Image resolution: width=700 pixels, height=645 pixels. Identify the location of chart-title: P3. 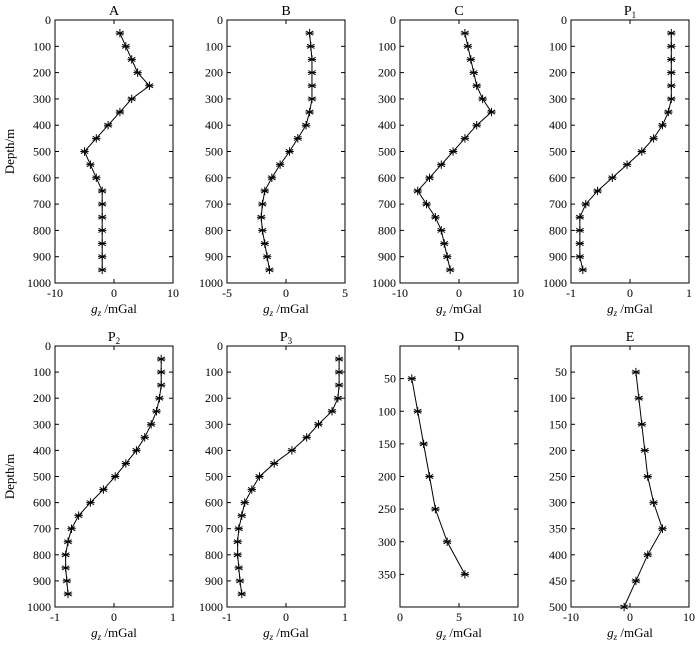
(286, 338).